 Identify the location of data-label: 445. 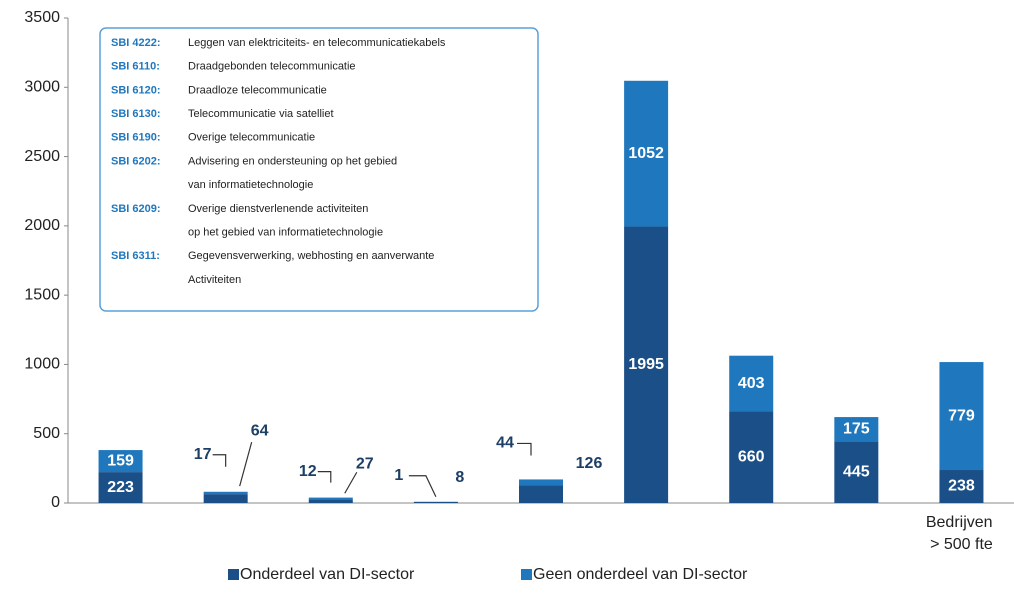
(856, 471).